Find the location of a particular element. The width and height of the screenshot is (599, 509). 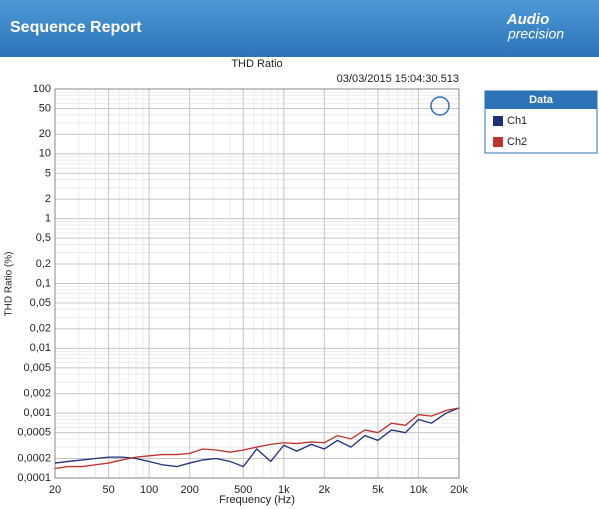

legend-label: Ch1 is located at coordinates (517, 121).